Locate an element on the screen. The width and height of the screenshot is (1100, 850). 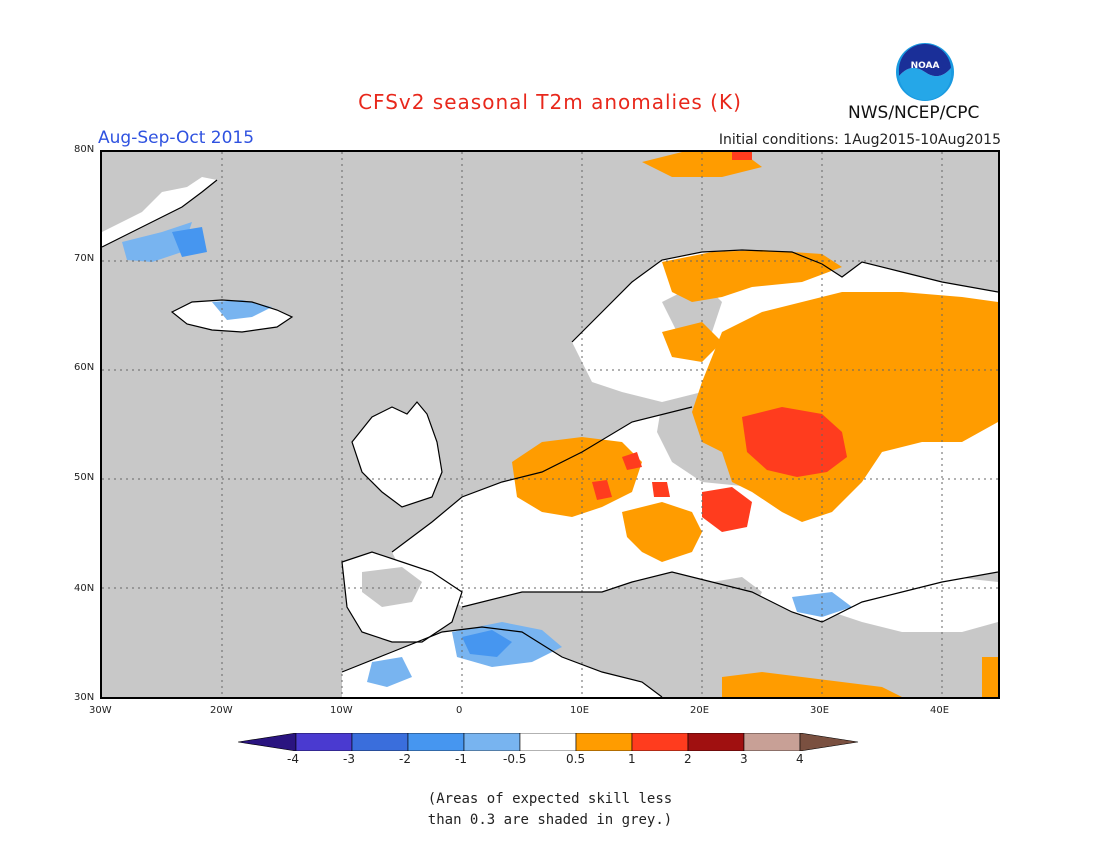
agency-label: NWS/NCEP/CPC is located at coordinates (914, 113).